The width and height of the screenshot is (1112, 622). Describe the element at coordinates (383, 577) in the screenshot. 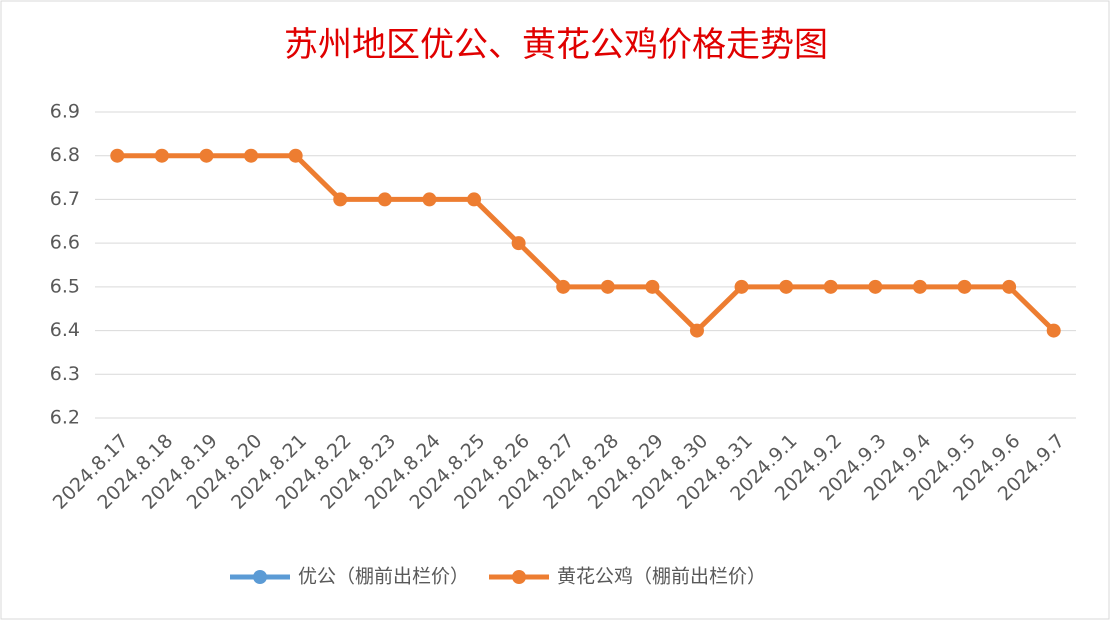

I see `legend-label: 优公（棚前出栏价）` at that location.